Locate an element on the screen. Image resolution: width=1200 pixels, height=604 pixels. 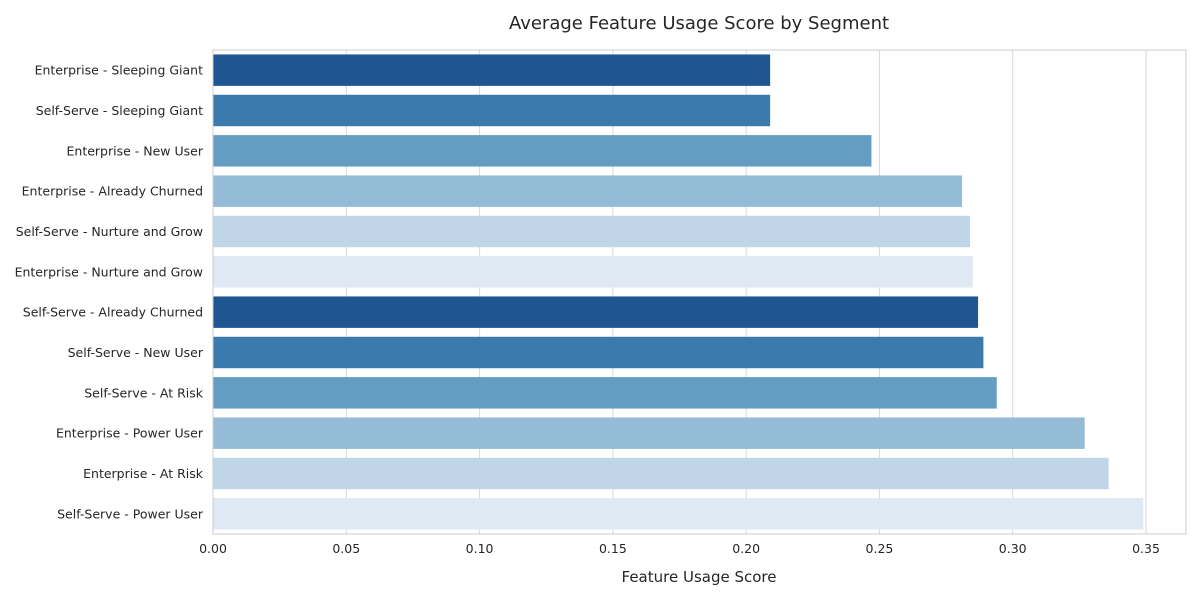
category-label: Enterprise - New User is located at coordinates (135, 150).